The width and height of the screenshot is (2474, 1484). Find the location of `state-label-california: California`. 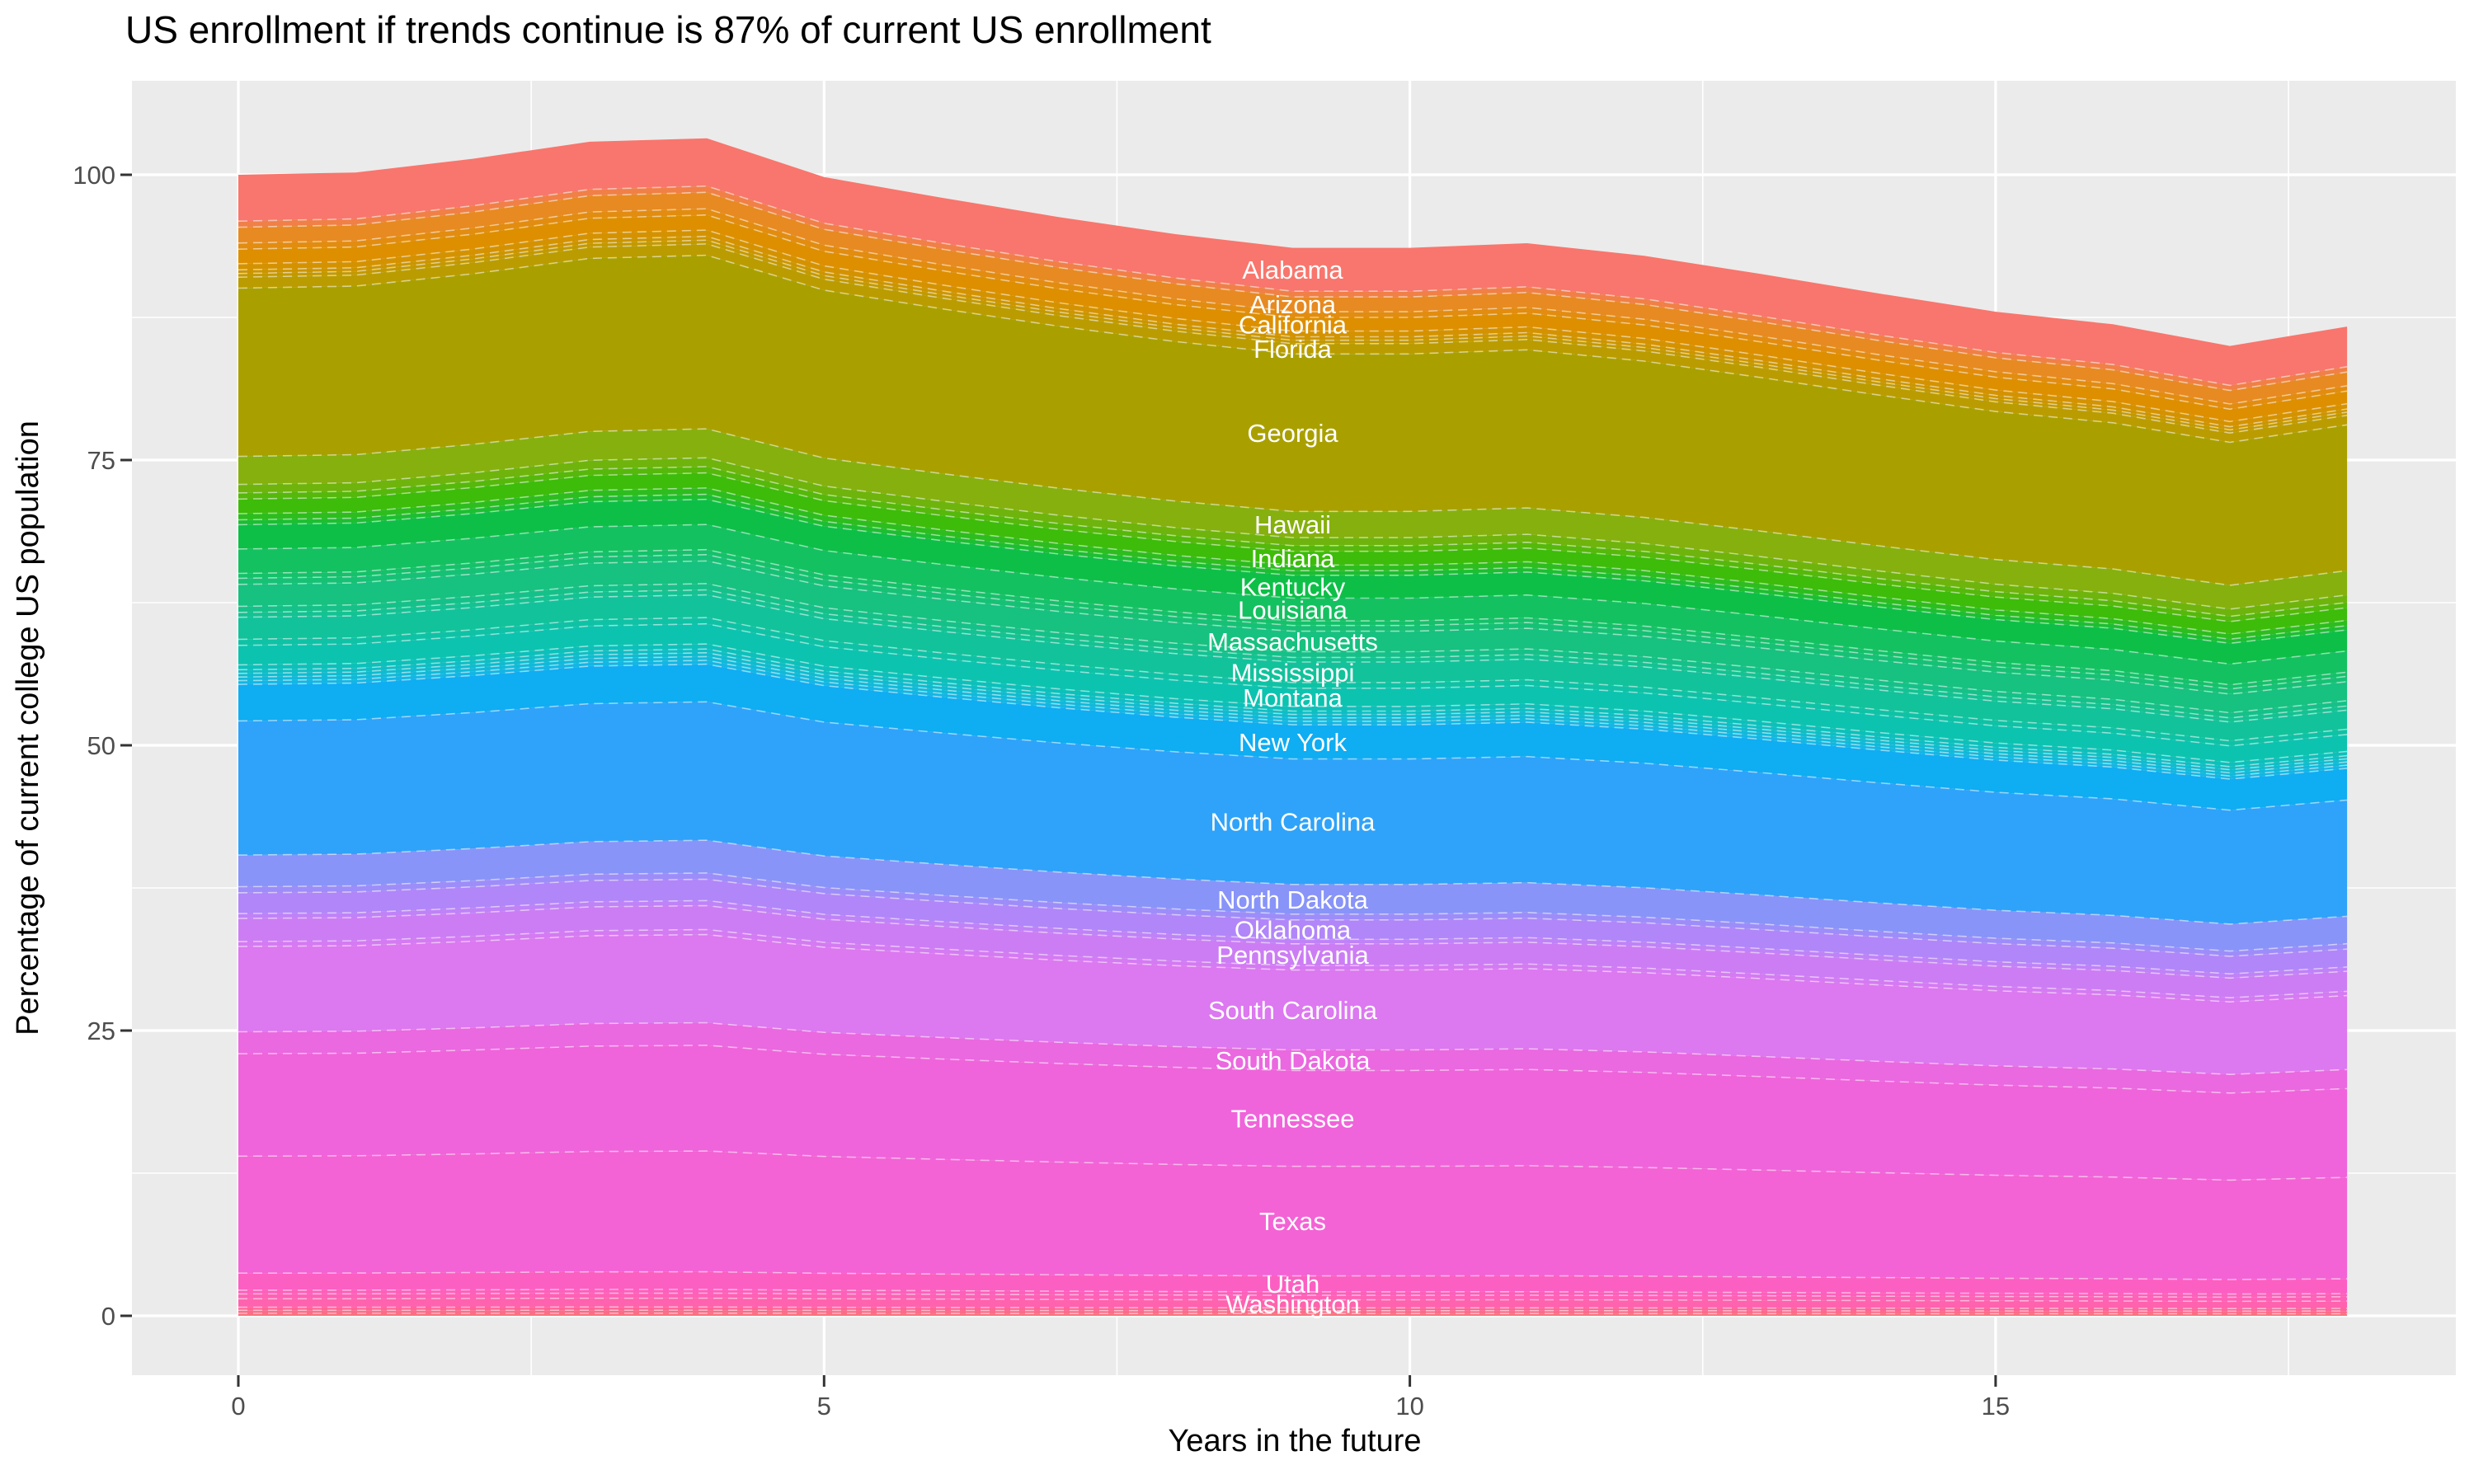

state-label-california: California is located at coordinates (1293, 324).